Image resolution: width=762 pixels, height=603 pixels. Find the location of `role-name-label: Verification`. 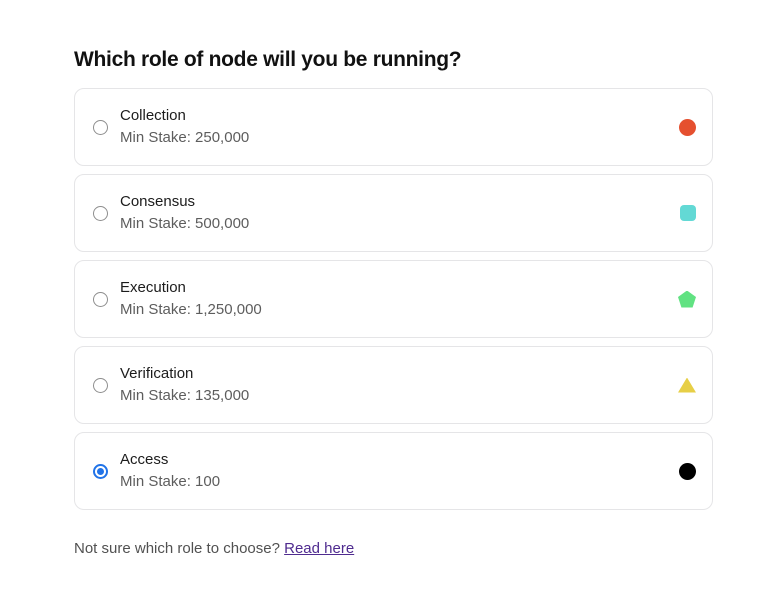

role-name-label: Verification is located at coordinates (157, 373).